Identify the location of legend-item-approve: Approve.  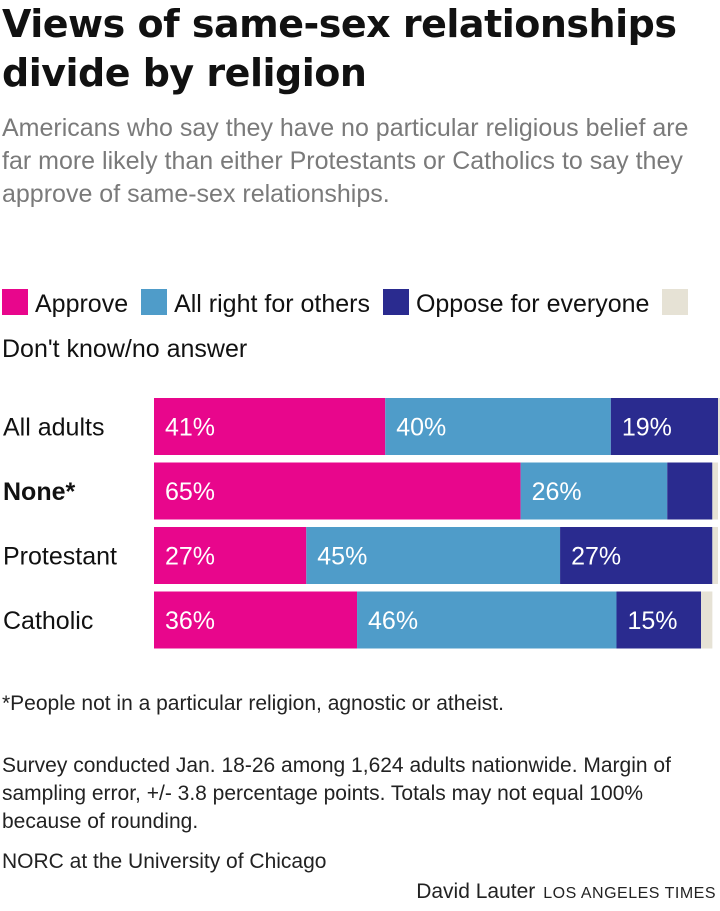
(65, 303).